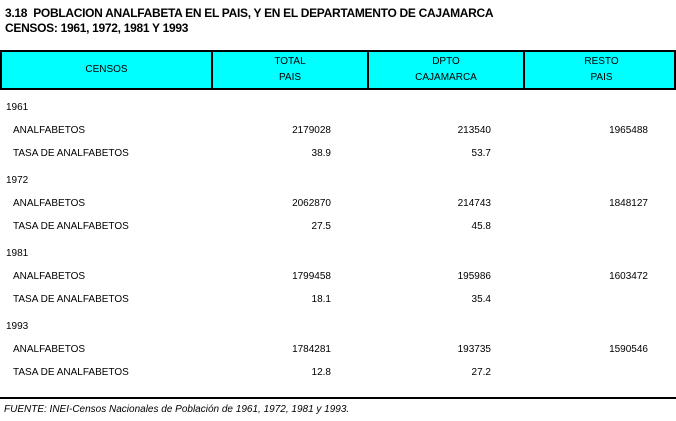  I want to click on value-total-pais: 2179028, so click(311, 130).